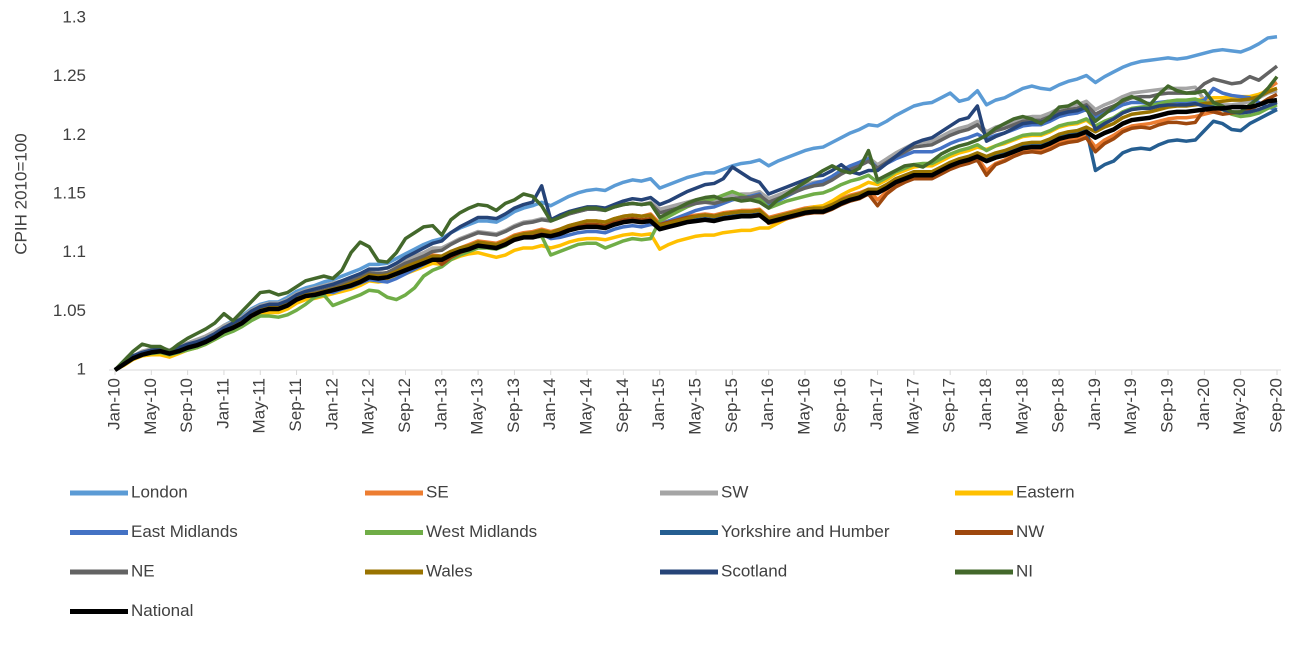 This screenshot has width=1304, height=645. I want to click on y-tick-label: 1.15, so click(69, 192).